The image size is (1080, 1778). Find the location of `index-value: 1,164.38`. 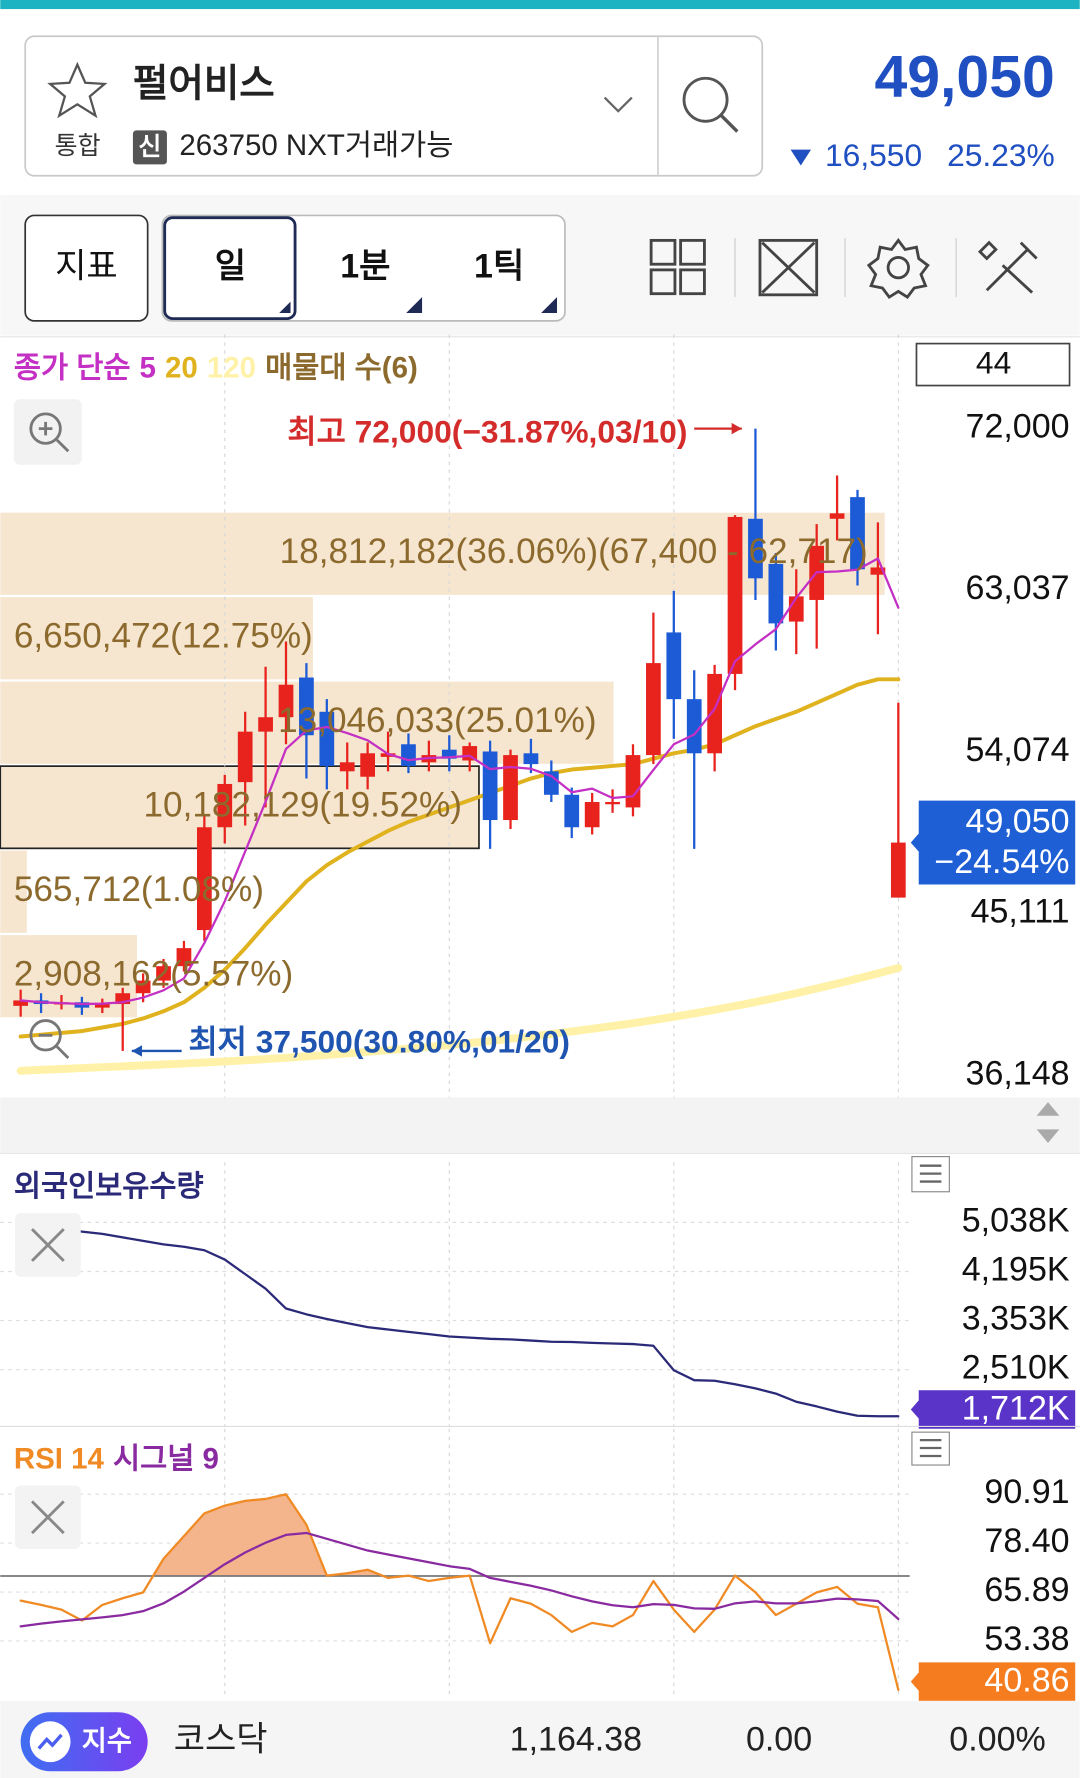

index-value: 1,164.38 is located at coordinates (576, 1740).